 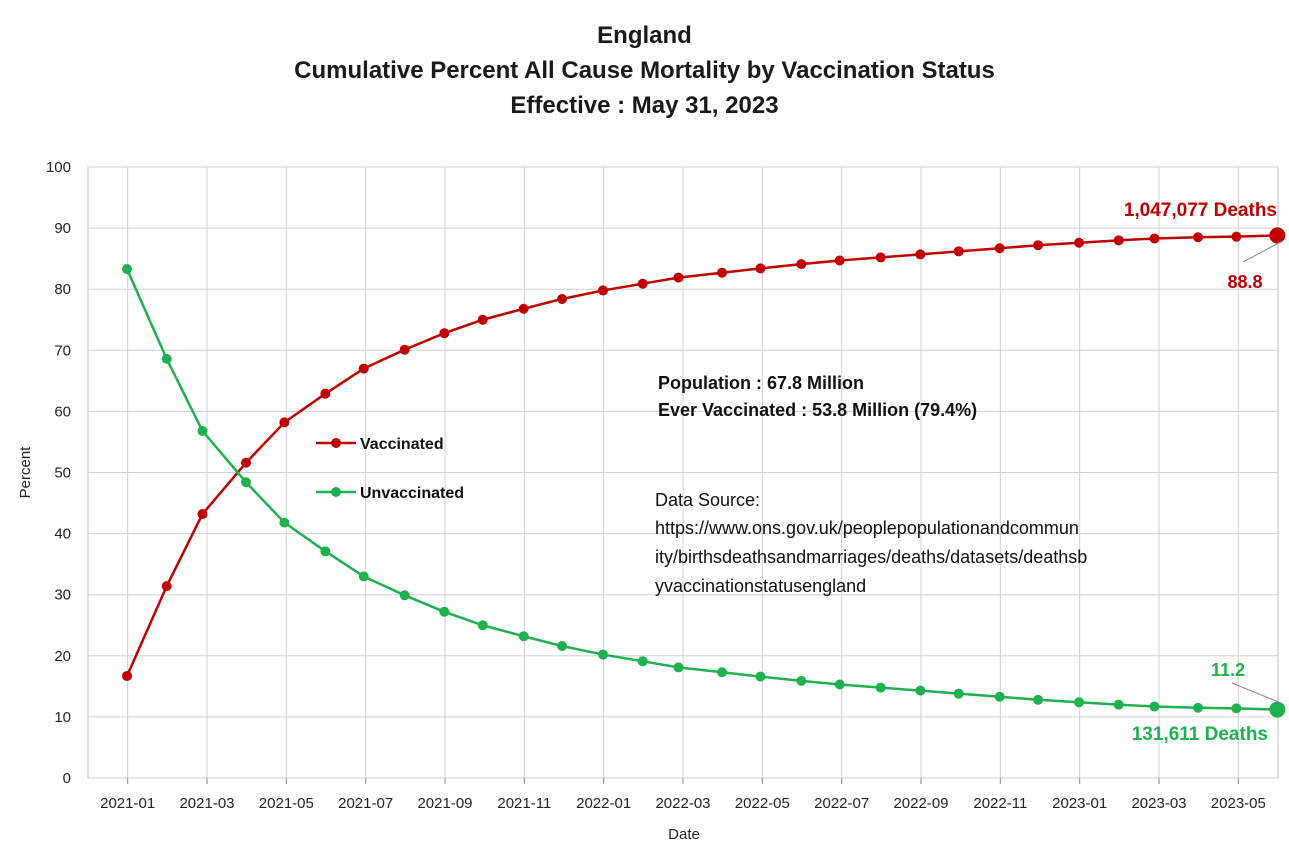 I want to click on legend-unvaccinated-label: Unvaccinated, so click(x=412, y=493).